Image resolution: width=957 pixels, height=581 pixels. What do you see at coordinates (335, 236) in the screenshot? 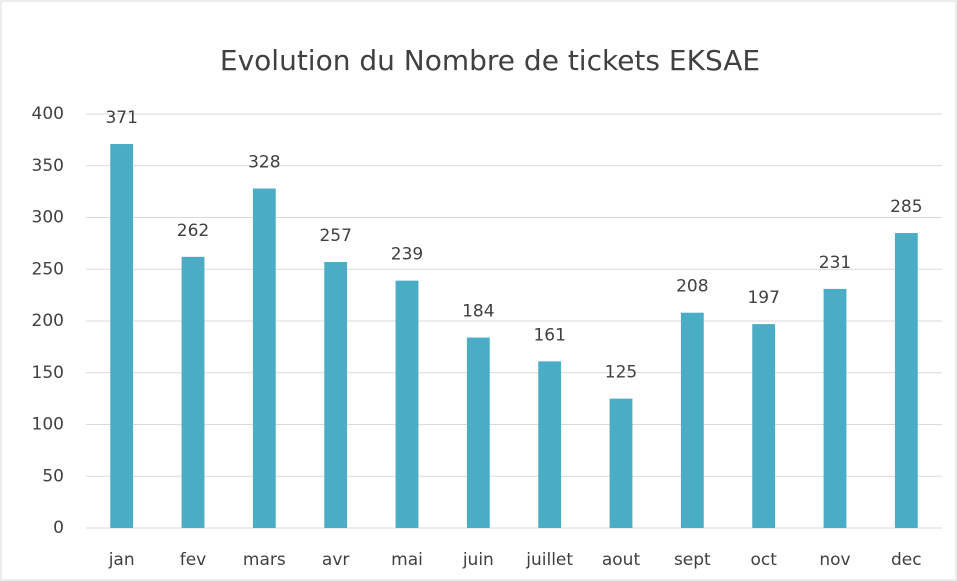
I see `data-label: 257` at bounding box center [335, 236].